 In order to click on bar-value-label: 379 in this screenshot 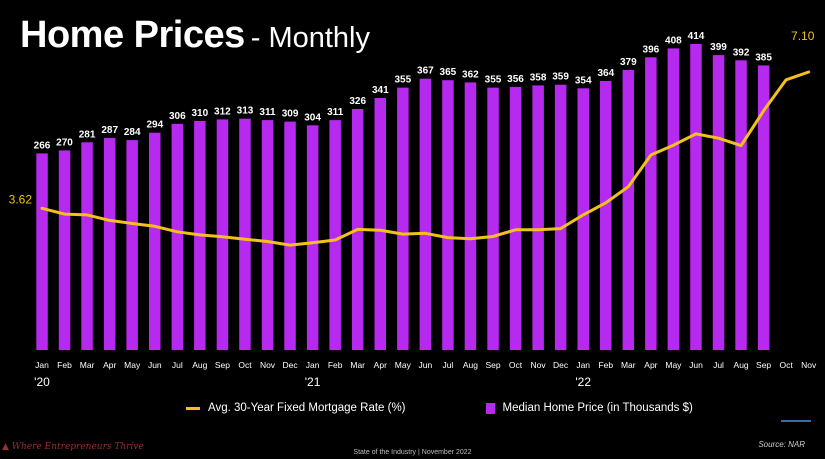, I will do `click(628, 62)`.